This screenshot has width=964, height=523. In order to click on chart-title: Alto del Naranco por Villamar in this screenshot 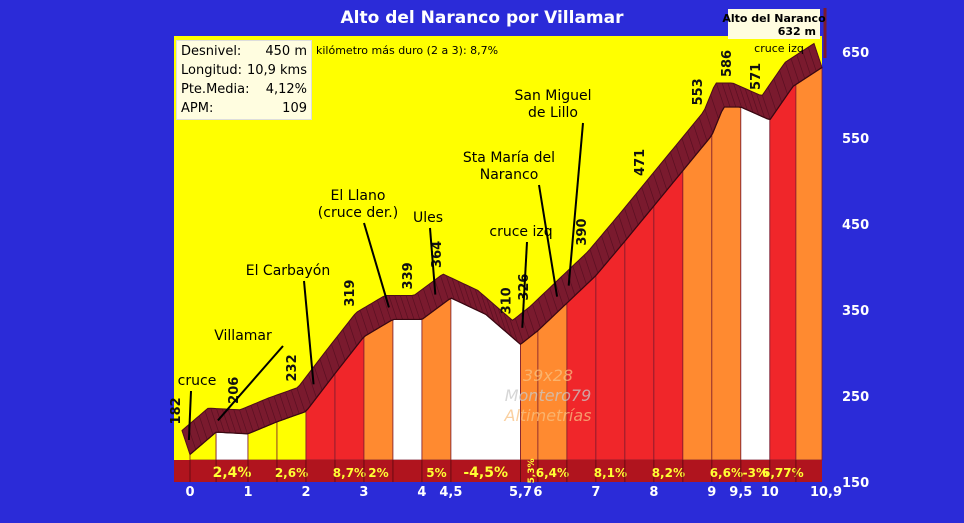, I will do `click(482, 18)`.